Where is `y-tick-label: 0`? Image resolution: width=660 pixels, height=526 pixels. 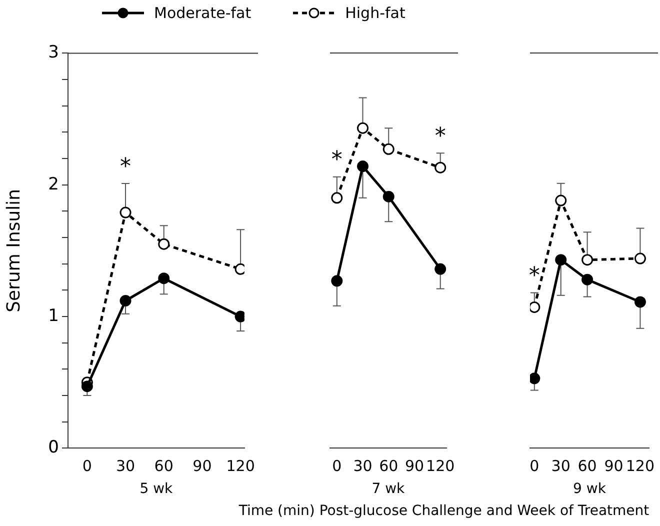 y-tick-label: 0 is located at coordinates (53, 448).